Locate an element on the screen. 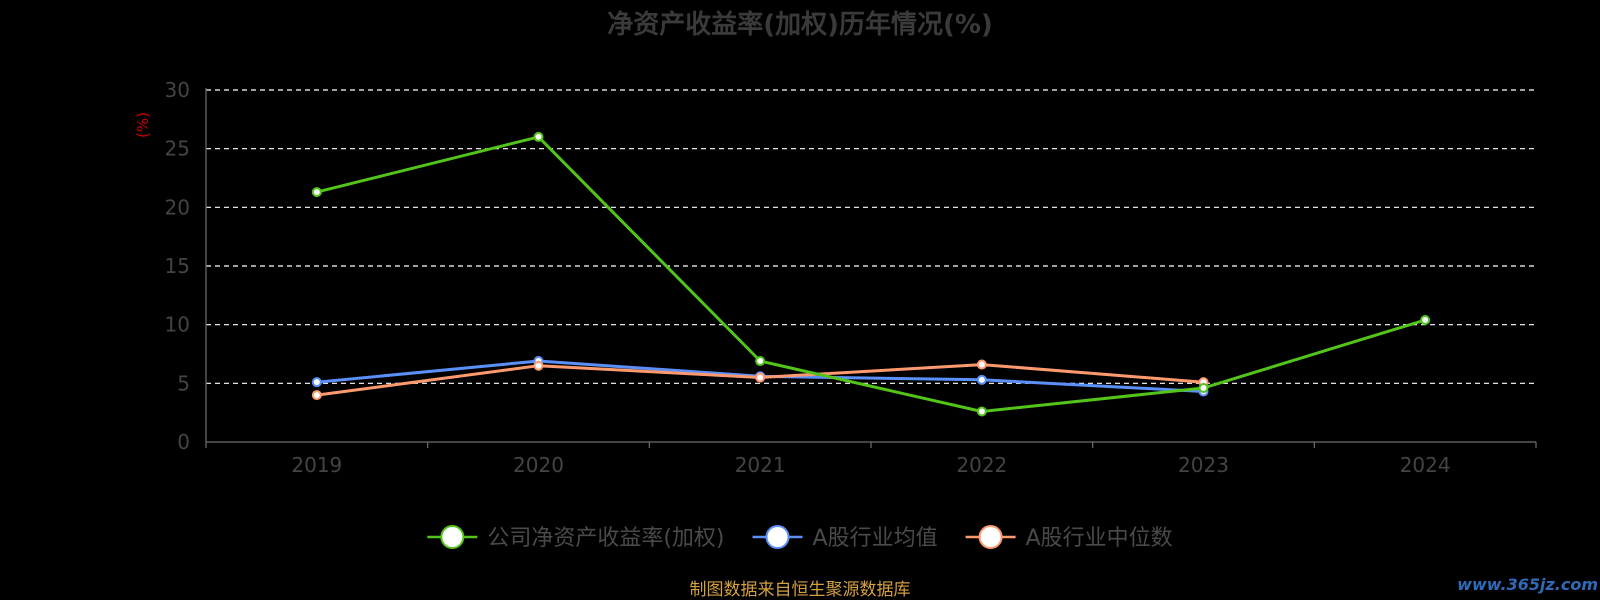 The height and width of the screenshot is (600, 1600). data-point-0-2020 is located at coordinates (538, 136).